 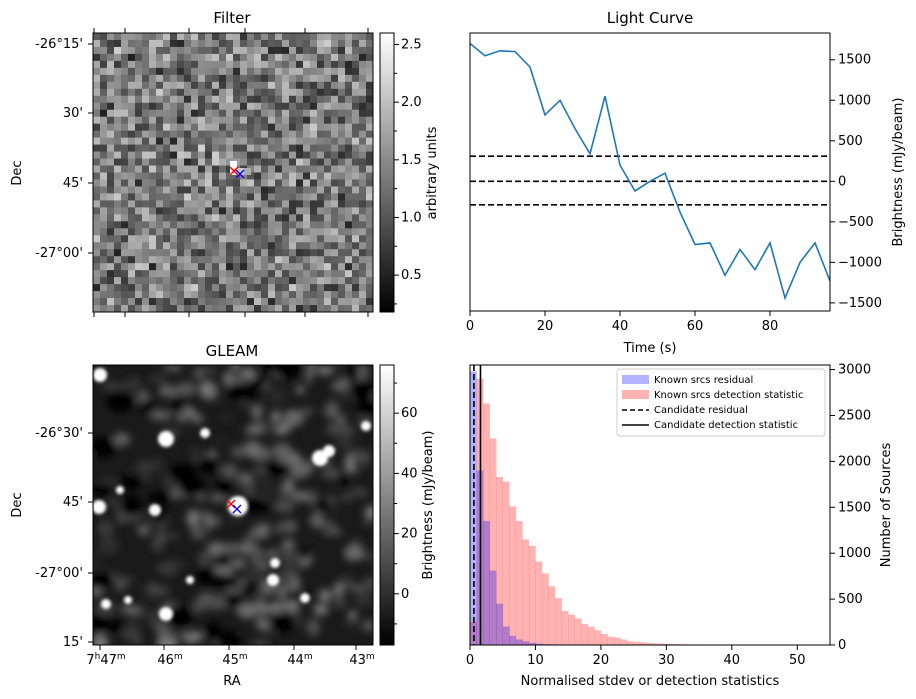 What do you see at coordinates (231, 504) in the screenshot?
I see `gleam-marker-red` at bounding box center [231, 504].